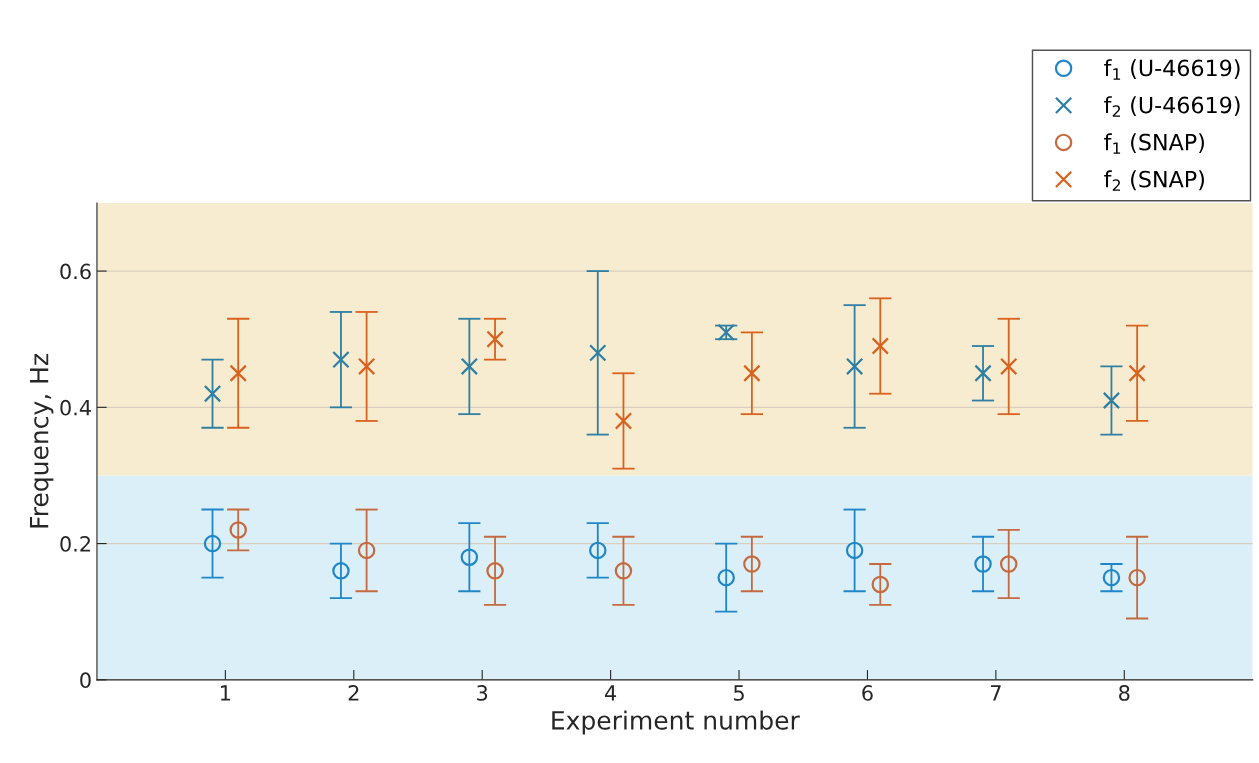  Describe the element at coordinates (995, 693) in the screenshot. I see `x-tick-label: 7` at that location.